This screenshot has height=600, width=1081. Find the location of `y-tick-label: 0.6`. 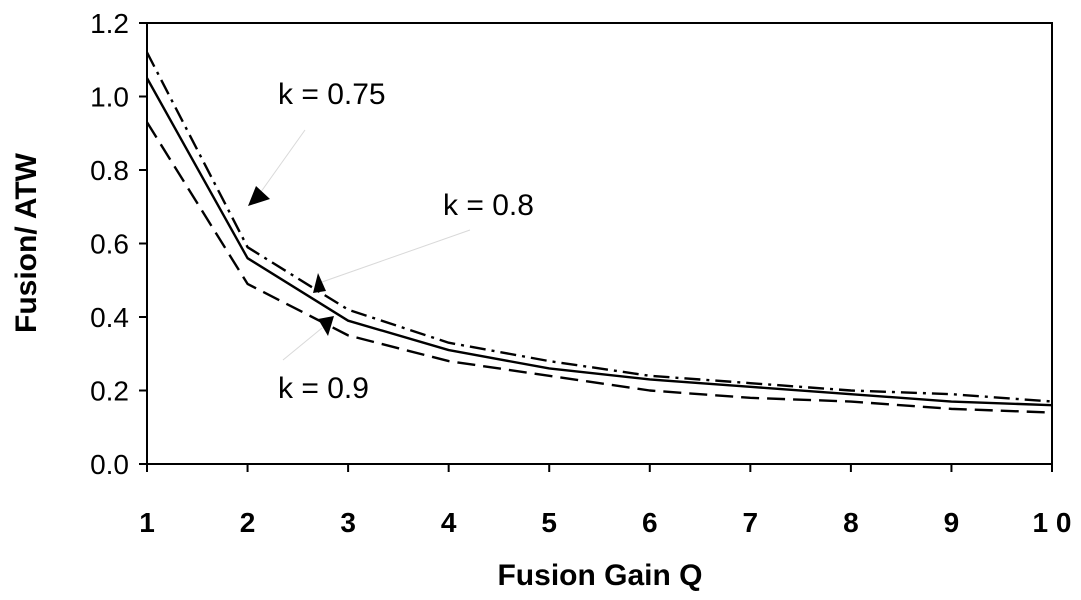

y-tick-label: 0.6 is located at coordinates (109, 244).